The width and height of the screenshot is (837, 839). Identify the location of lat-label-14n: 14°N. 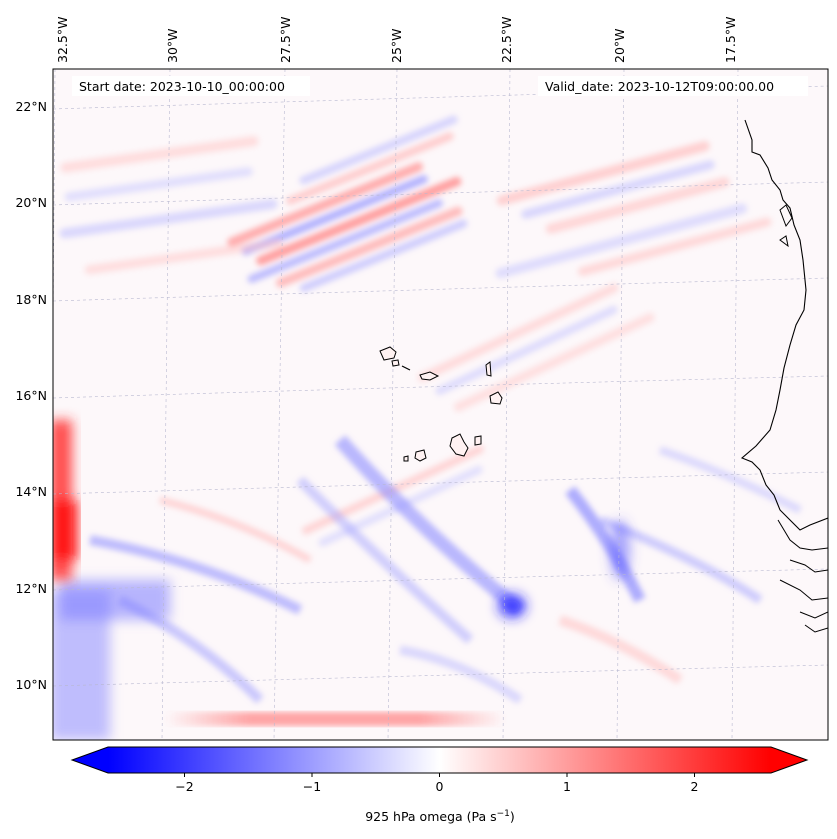
(31, 491).